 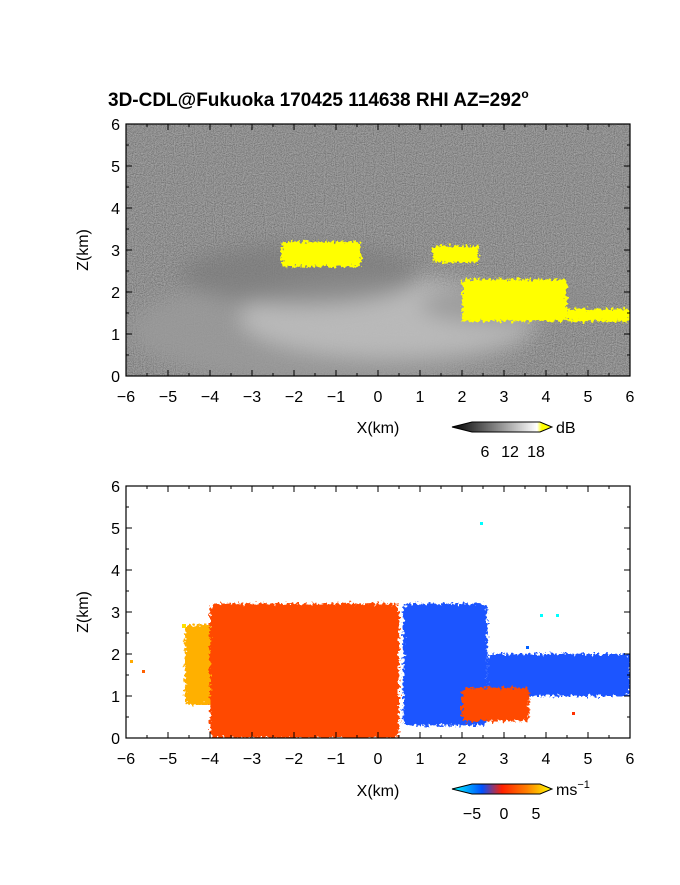 What do you see at coordinates (566, 428) in the screenshot?
I see `reflectivity-colorbar-unit: dB` at bounding box center [566, 428].